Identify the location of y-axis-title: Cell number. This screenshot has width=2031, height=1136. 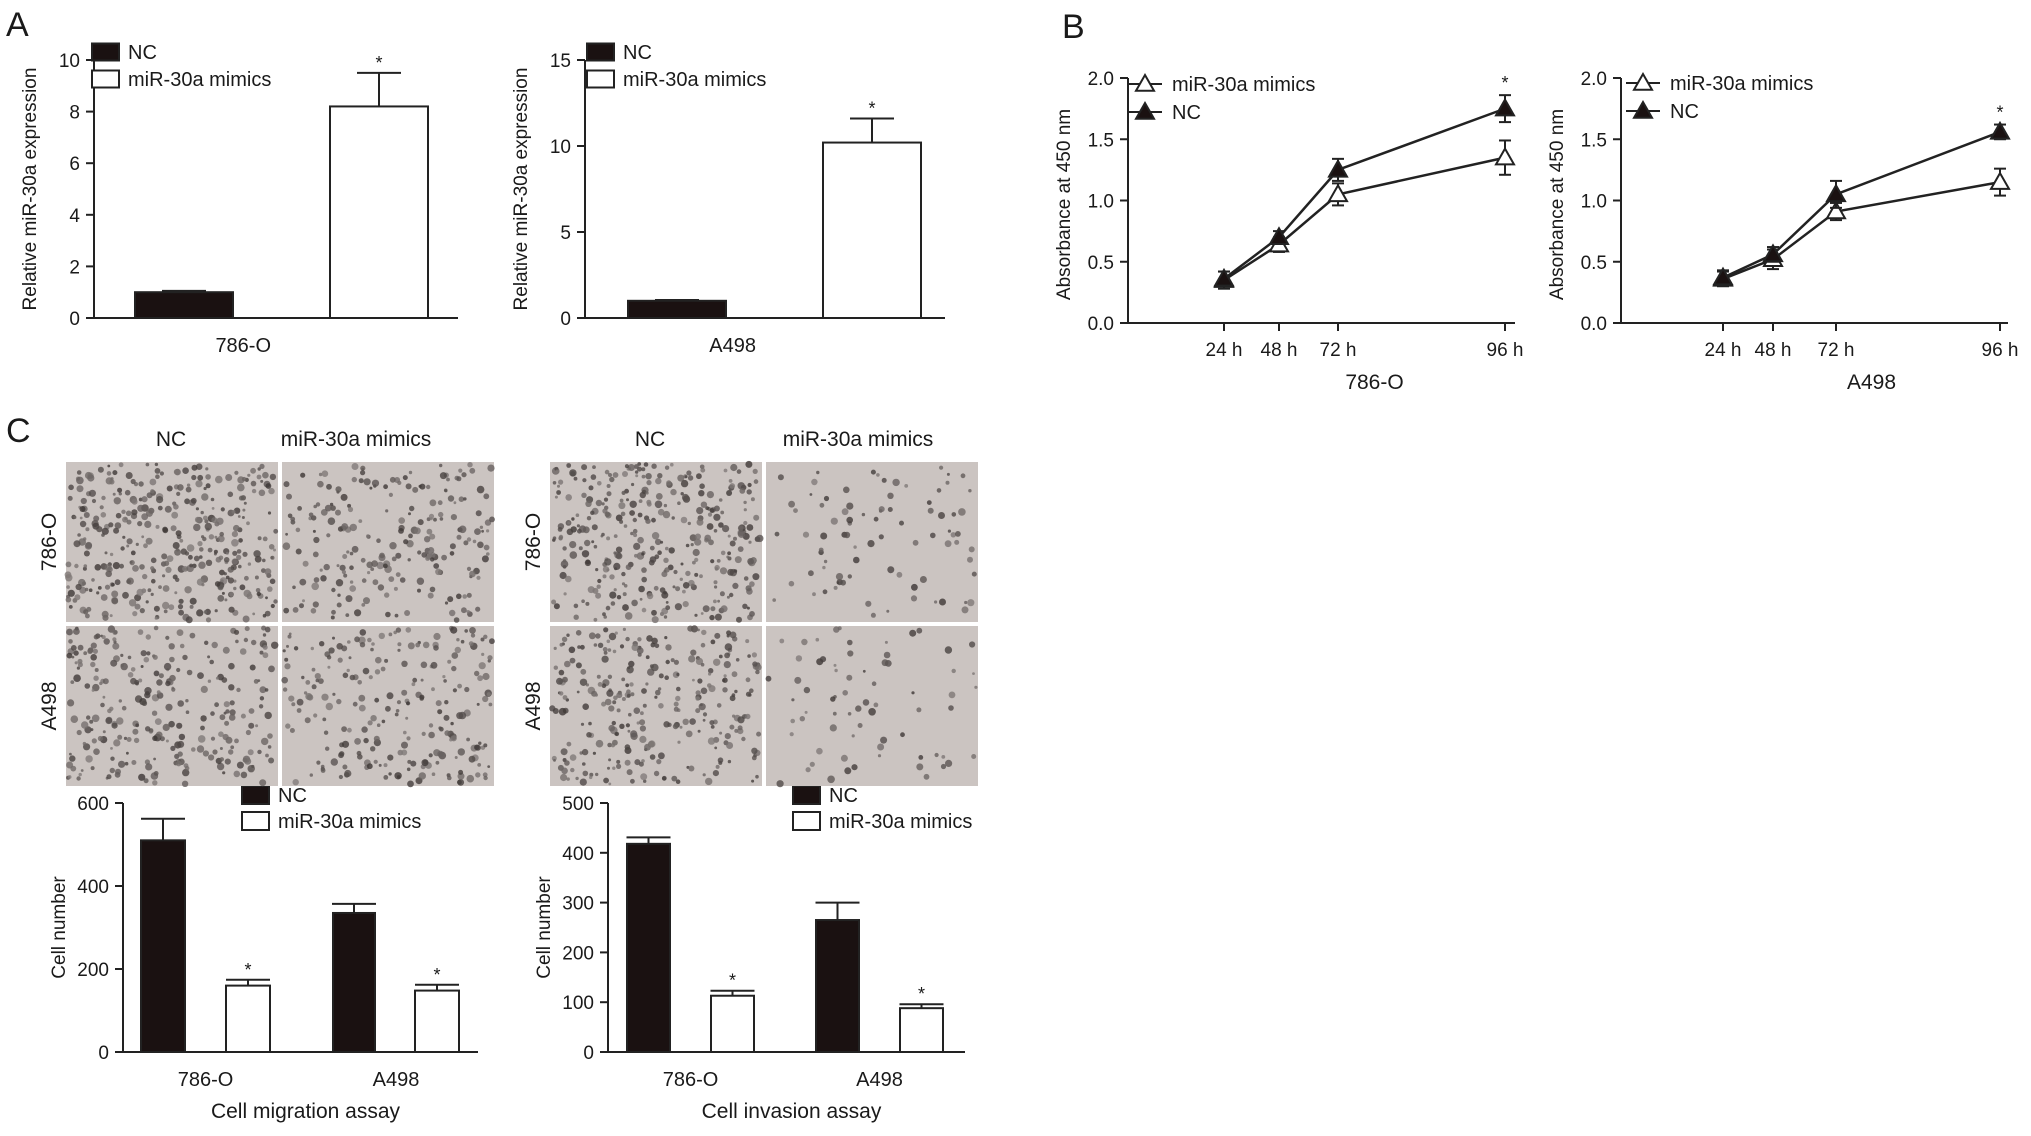
(59, 927).